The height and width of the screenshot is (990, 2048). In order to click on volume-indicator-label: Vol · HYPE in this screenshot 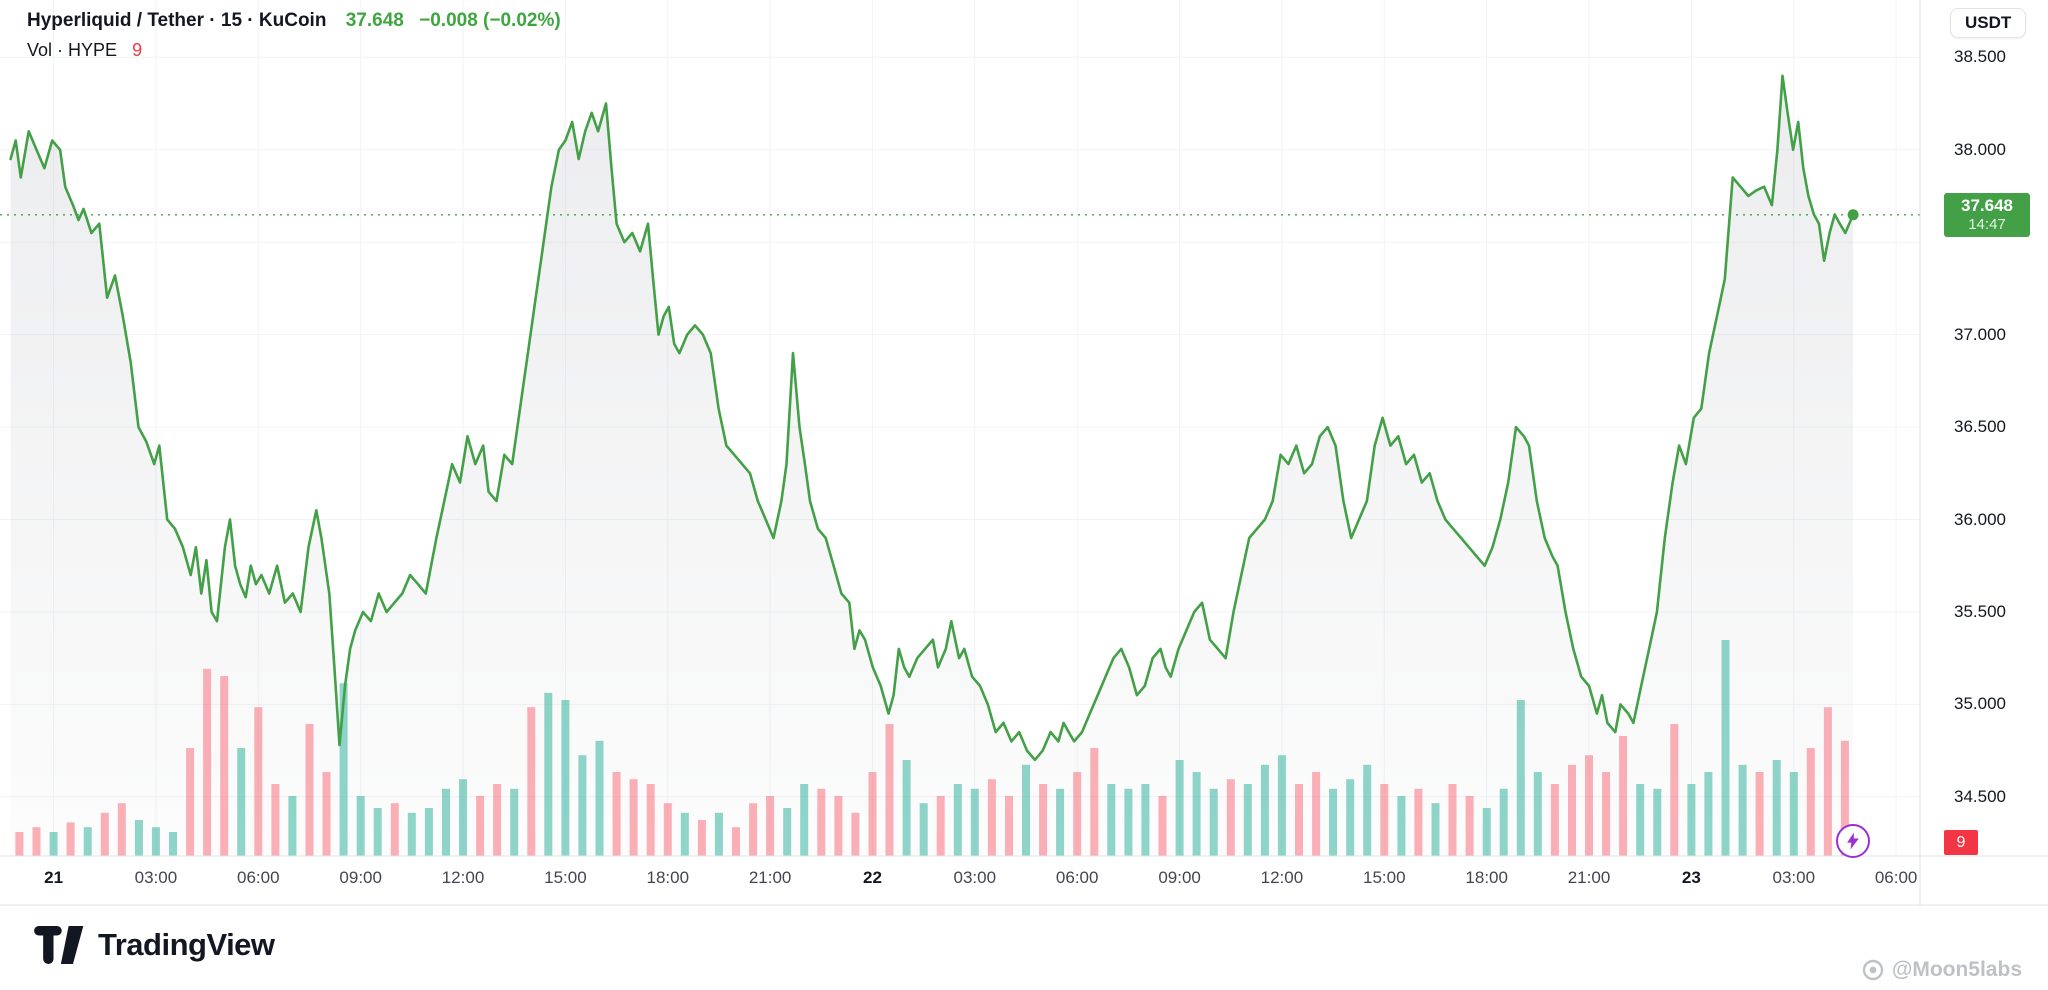, I will do `click(72, 50)`.